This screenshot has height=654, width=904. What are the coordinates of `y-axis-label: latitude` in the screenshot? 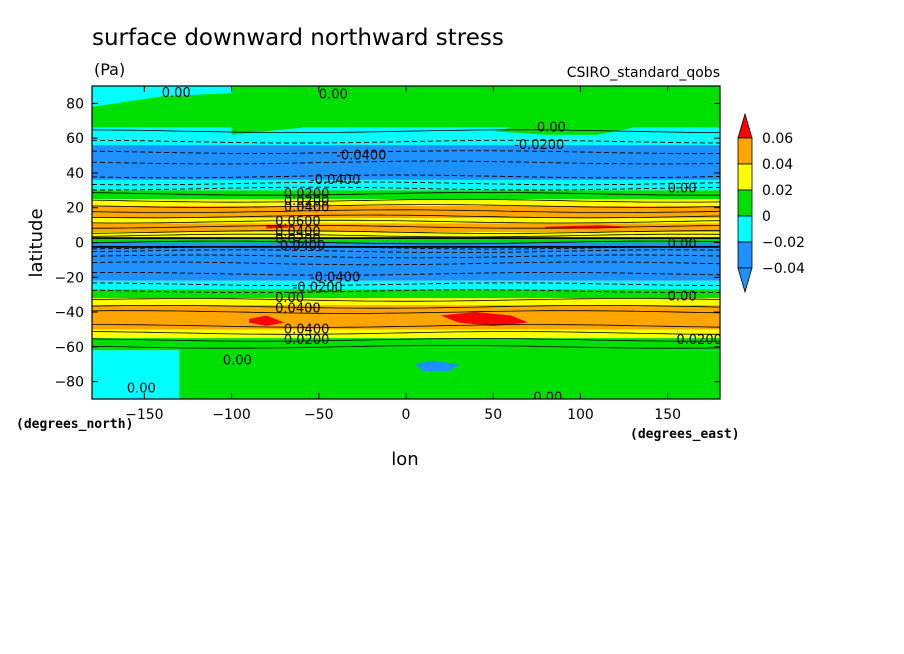 It's located at (36, 242).